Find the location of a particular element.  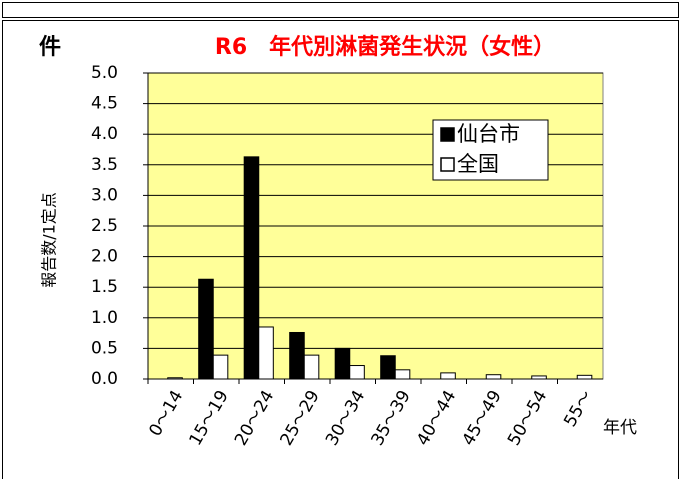

y-tick-label: 0.0 is located at coordinates (104, 379).